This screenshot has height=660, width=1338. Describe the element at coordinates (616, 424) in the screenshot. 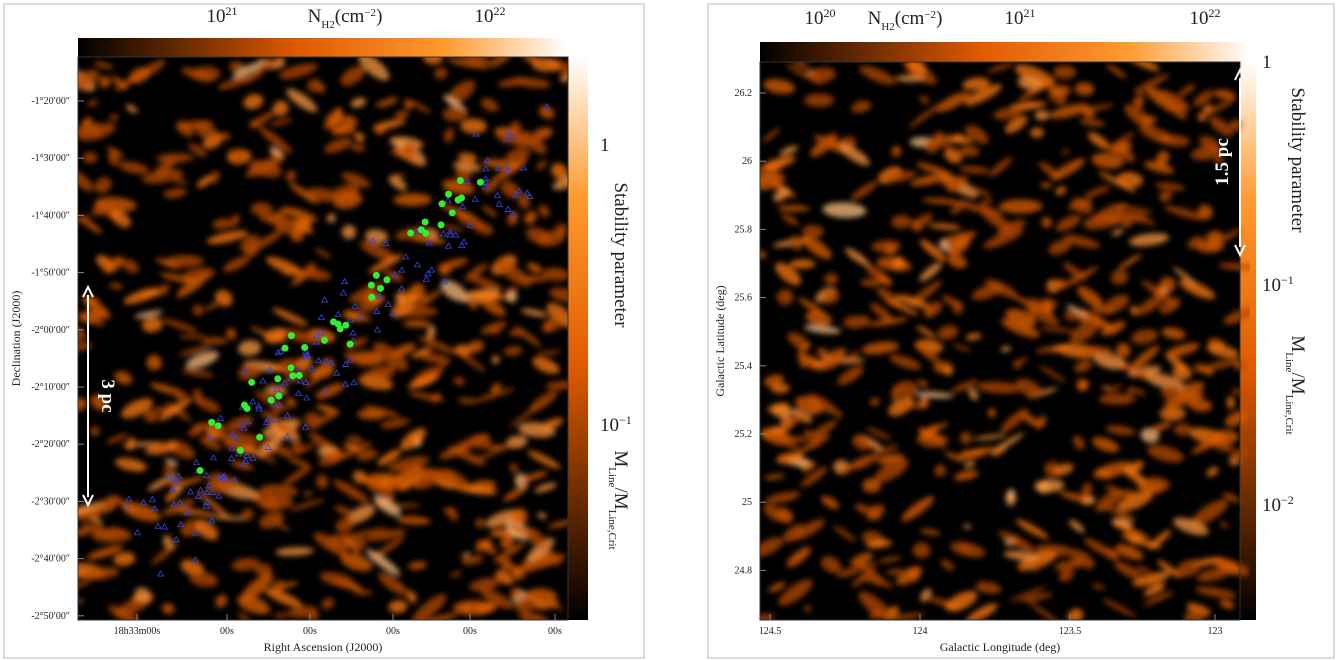

I see `colorbar-tick-label: 10−1` at that location.